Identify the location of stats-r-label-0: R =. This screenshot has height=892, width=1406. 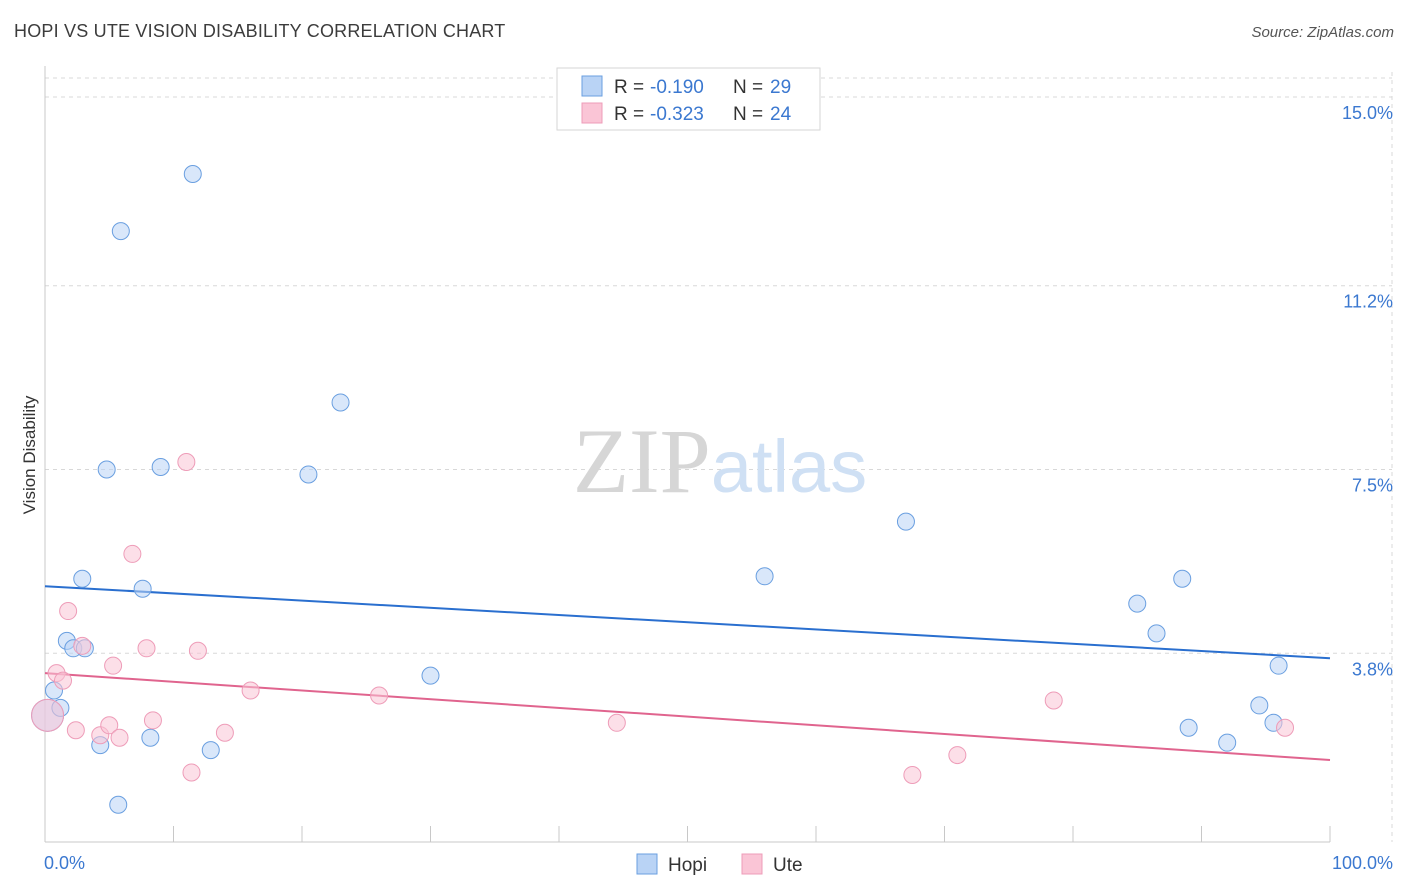
(629, 87).